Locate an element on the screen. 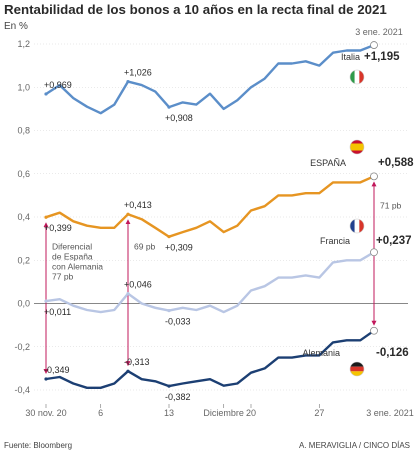 Image resolution: width=414 pixels, height=451 pixels. point-value-label: +0,399 is located at coordinates (58, 228).